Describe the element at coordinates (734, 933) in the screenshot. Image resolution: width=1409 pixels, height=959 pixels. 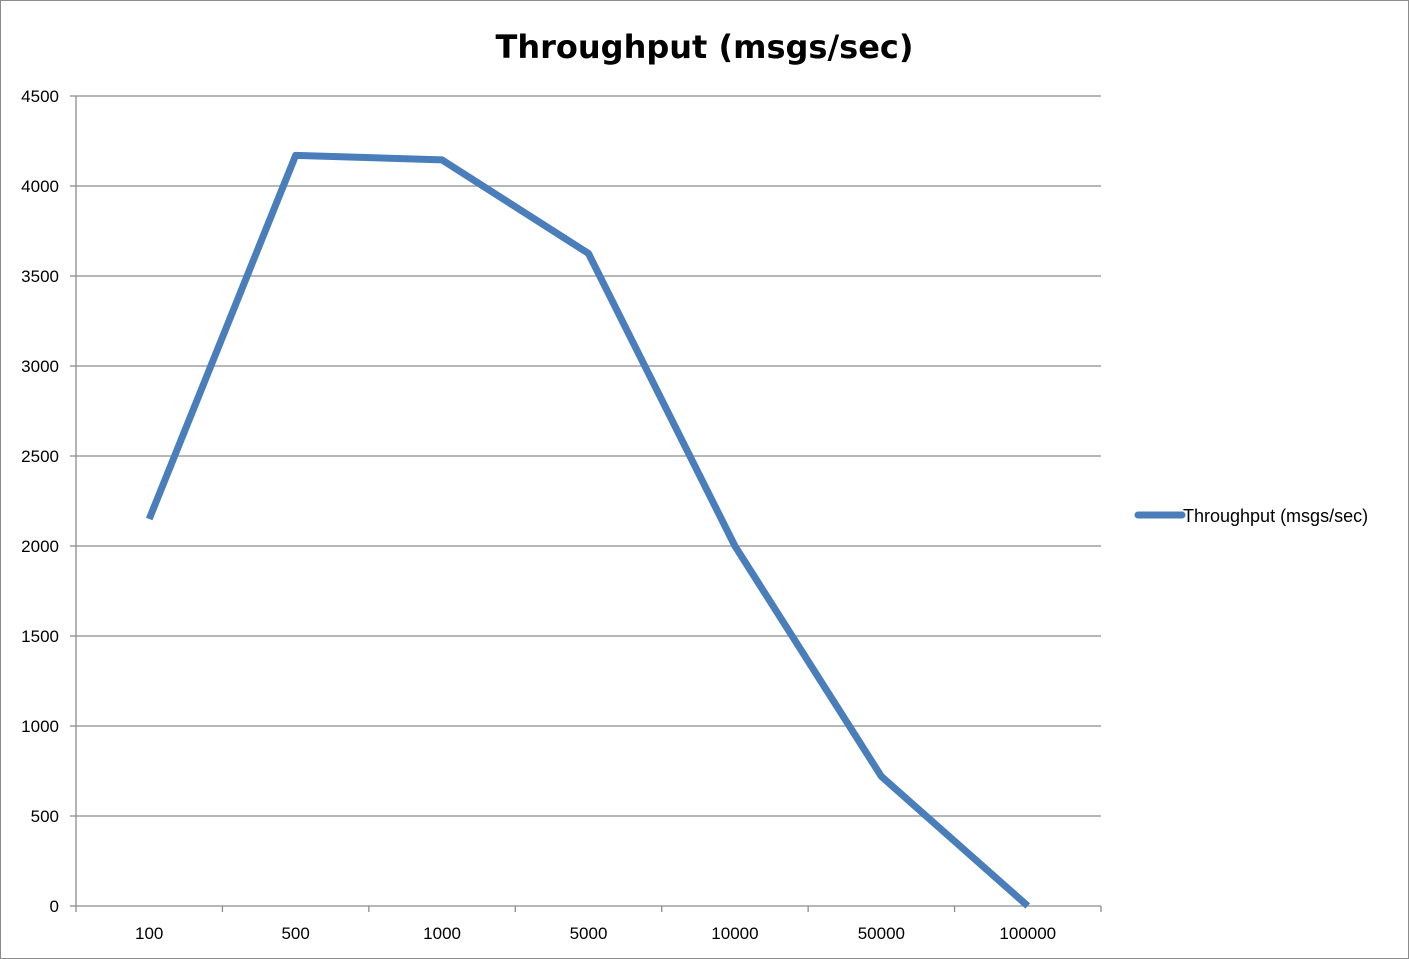
I see `x-tick-label-10000: 10000` at that location.